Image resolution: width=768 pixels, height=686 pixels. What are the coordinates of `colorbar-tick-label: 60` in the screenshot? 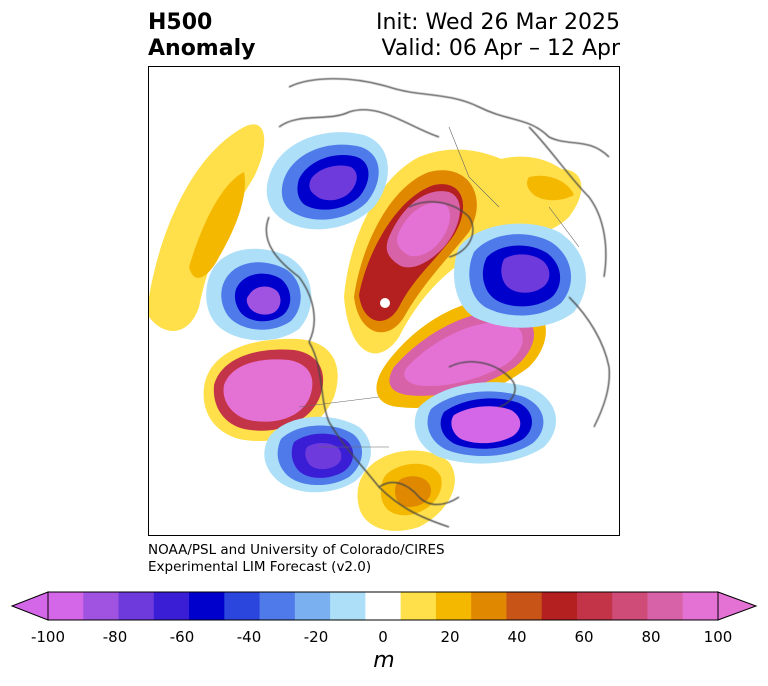 It's located at (584, 637).